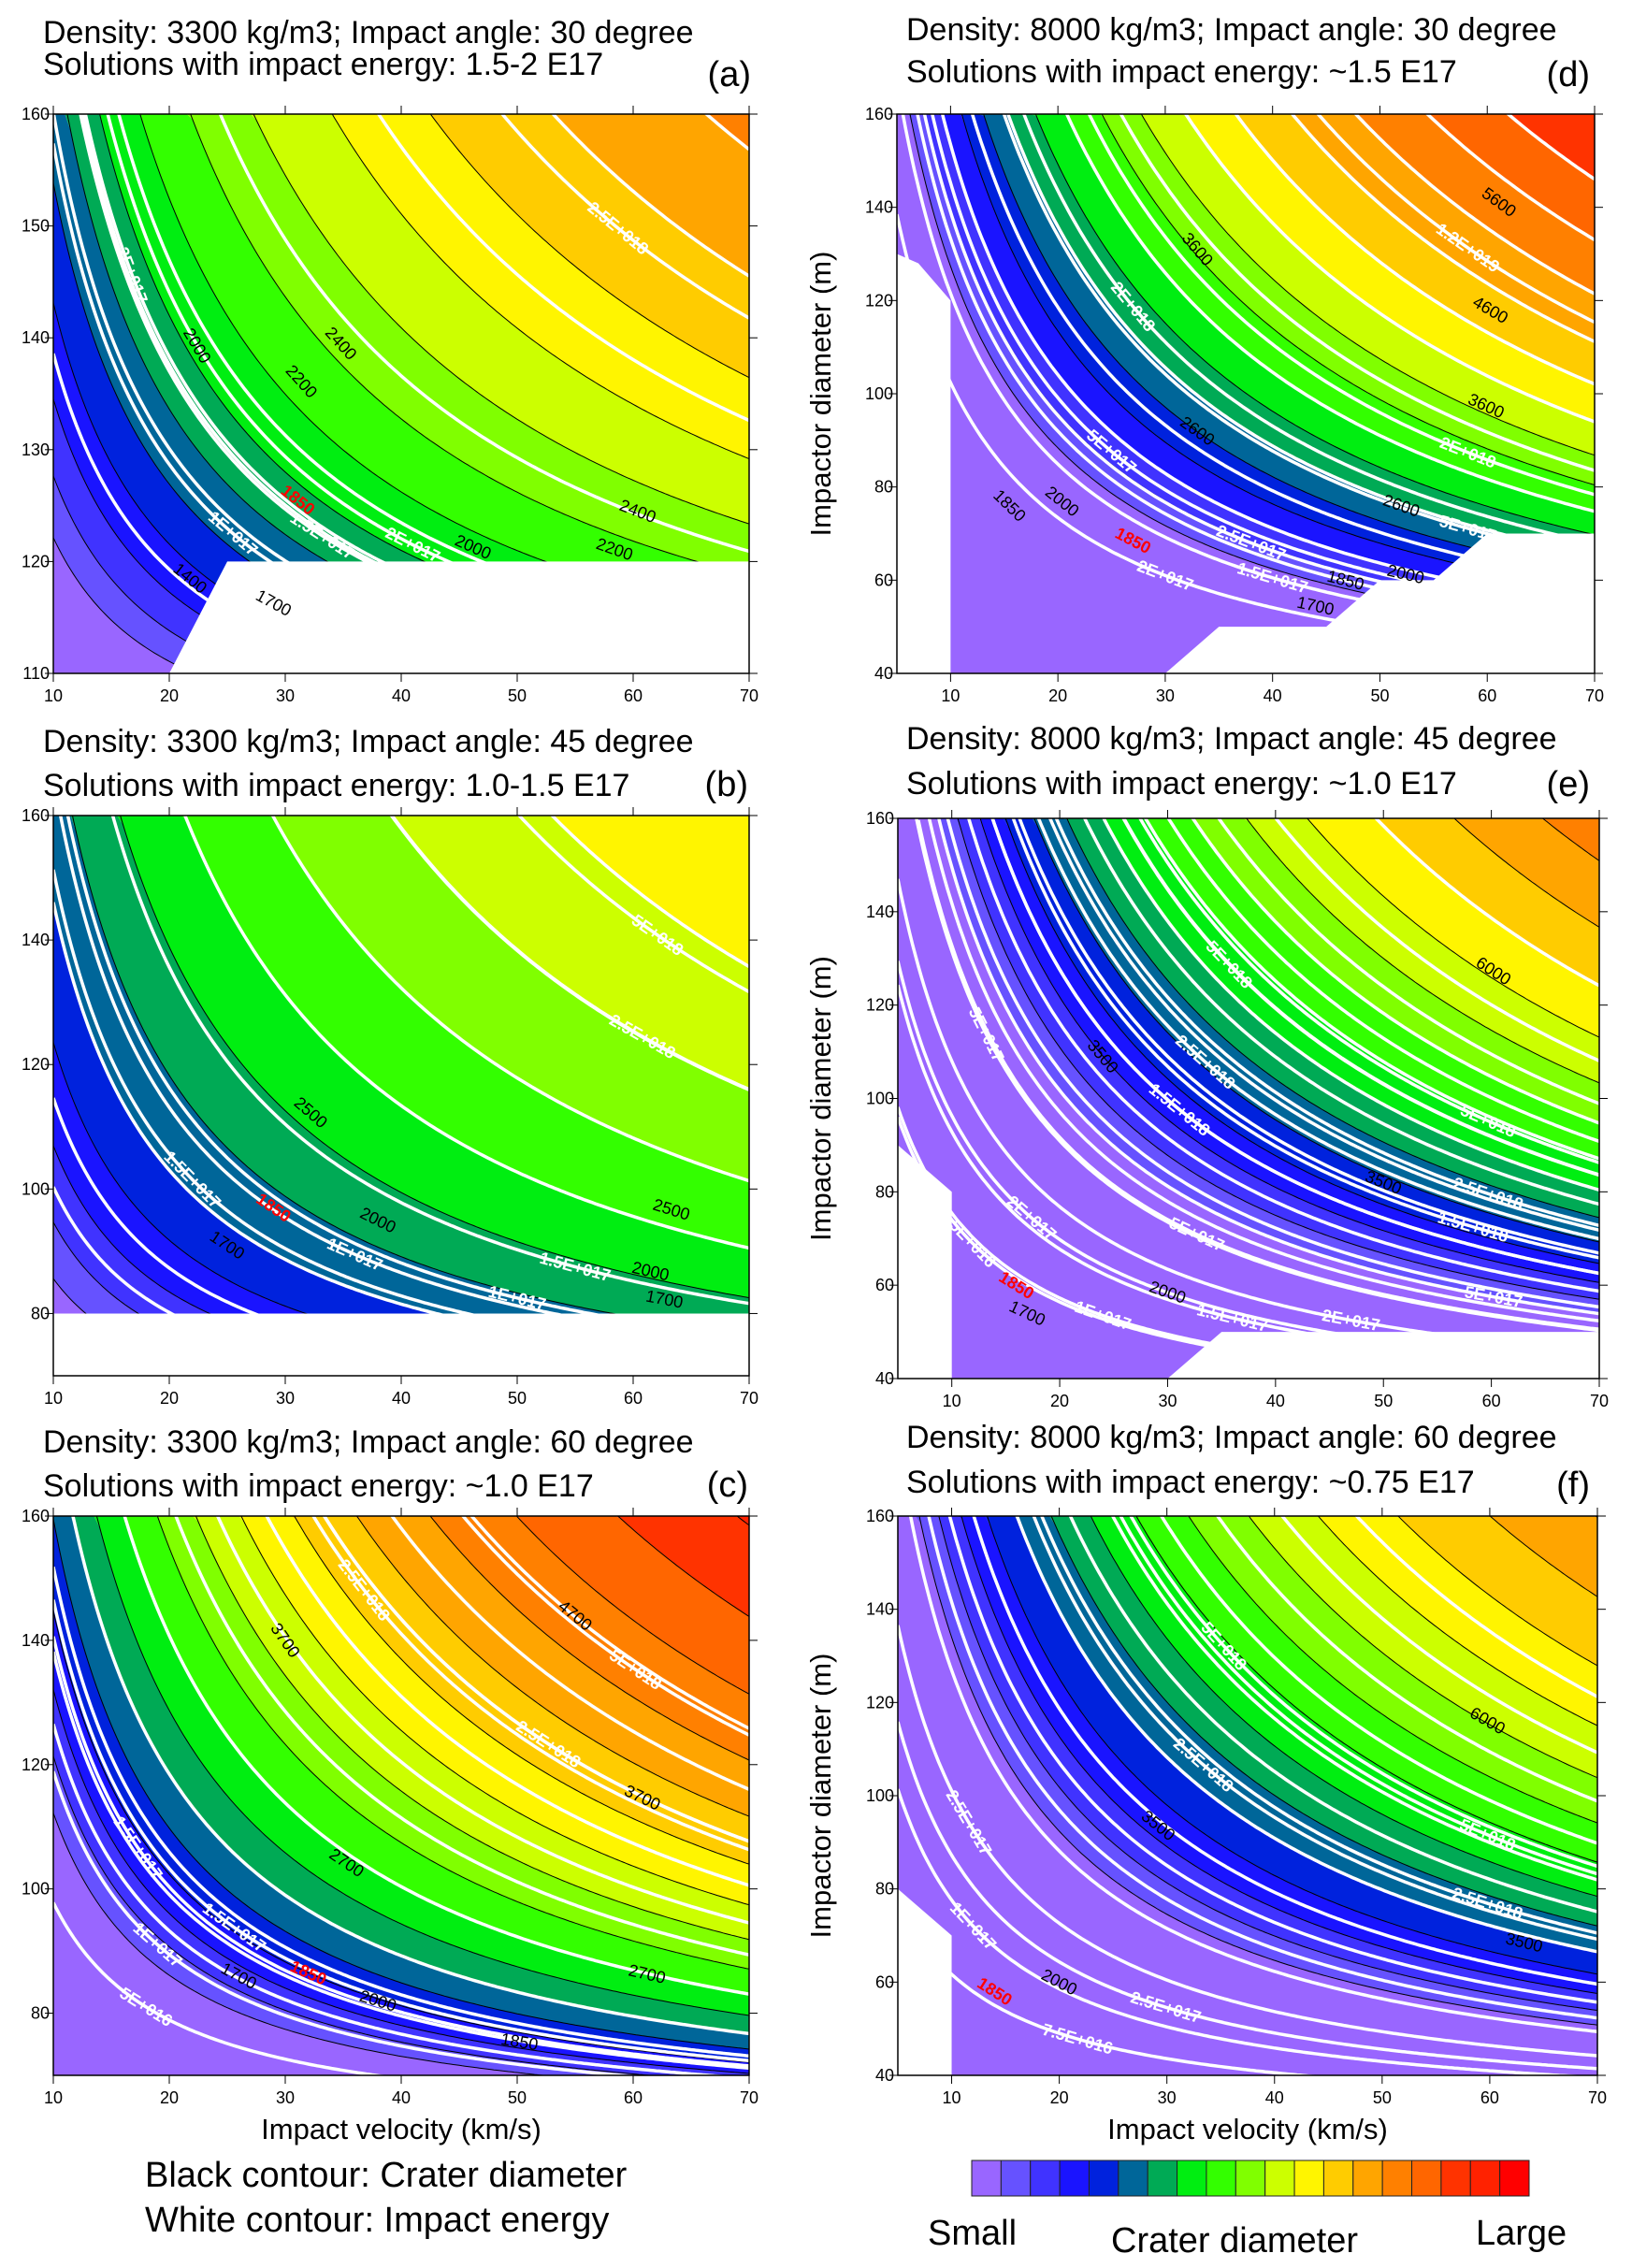  I want to click on x-tick-label: 50, so click(1383, 1401).